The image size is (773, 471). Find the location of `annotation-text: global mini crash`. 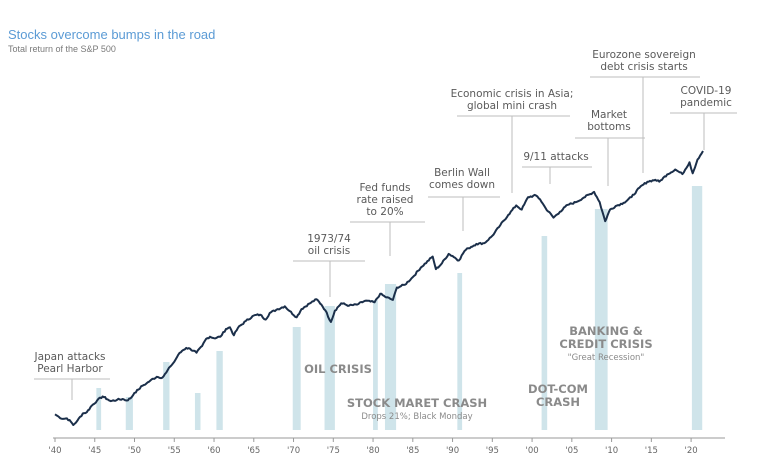

annotation-text: global mini crash is located at coordinates (512, 106).